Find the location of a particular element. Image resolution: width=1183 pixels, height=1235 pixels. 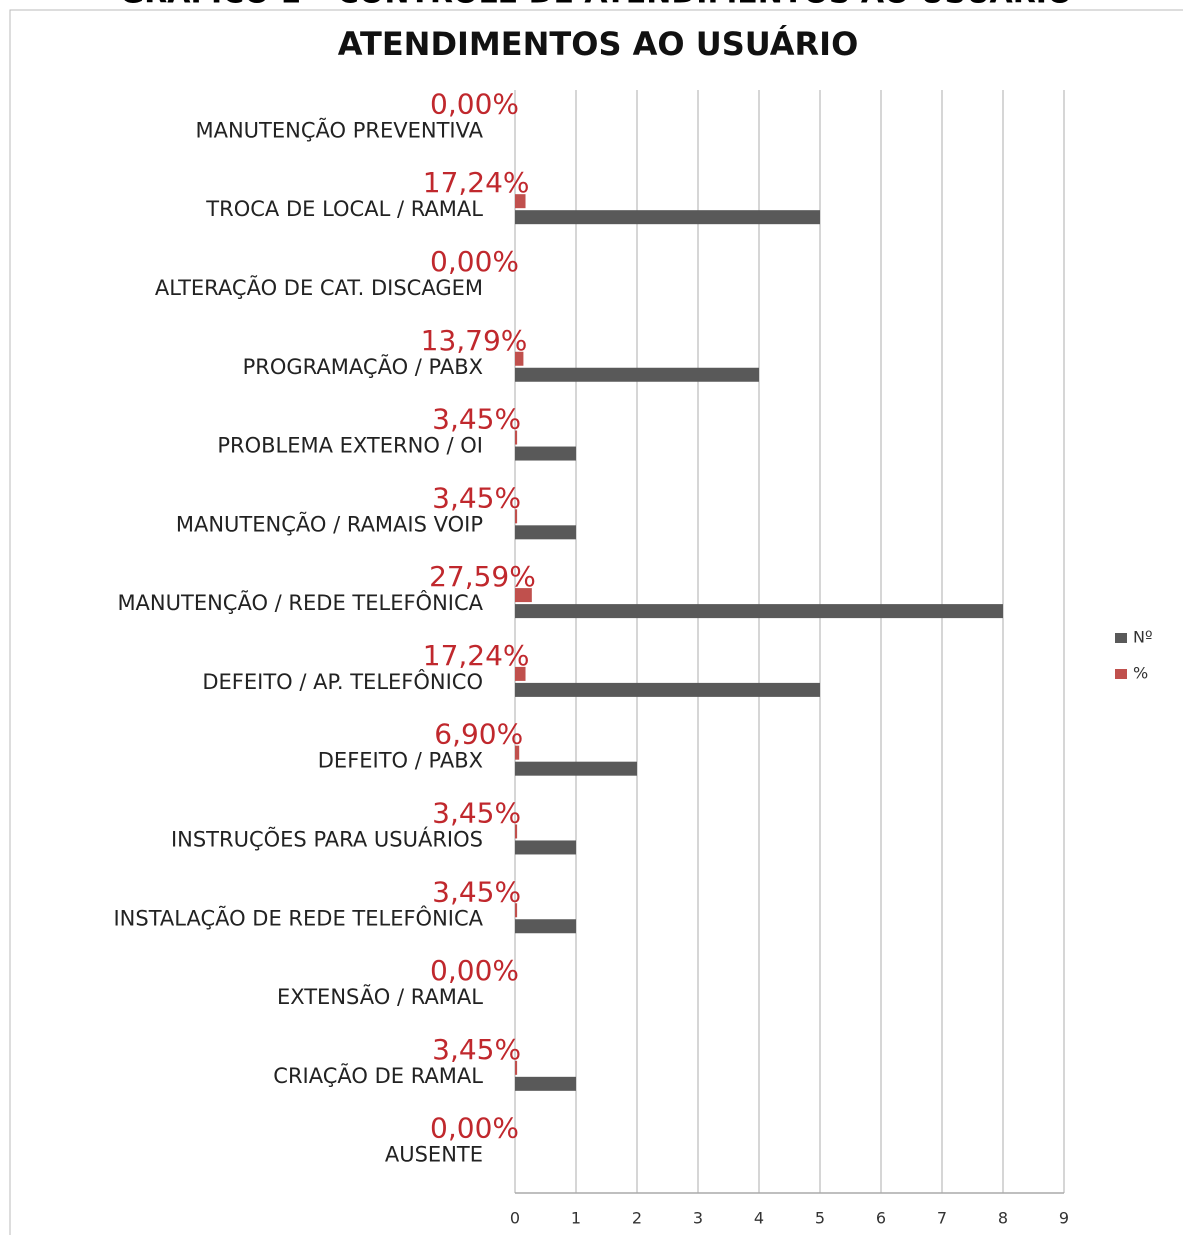

x-tick-label: 6 is located at coordinates (881, 1218).